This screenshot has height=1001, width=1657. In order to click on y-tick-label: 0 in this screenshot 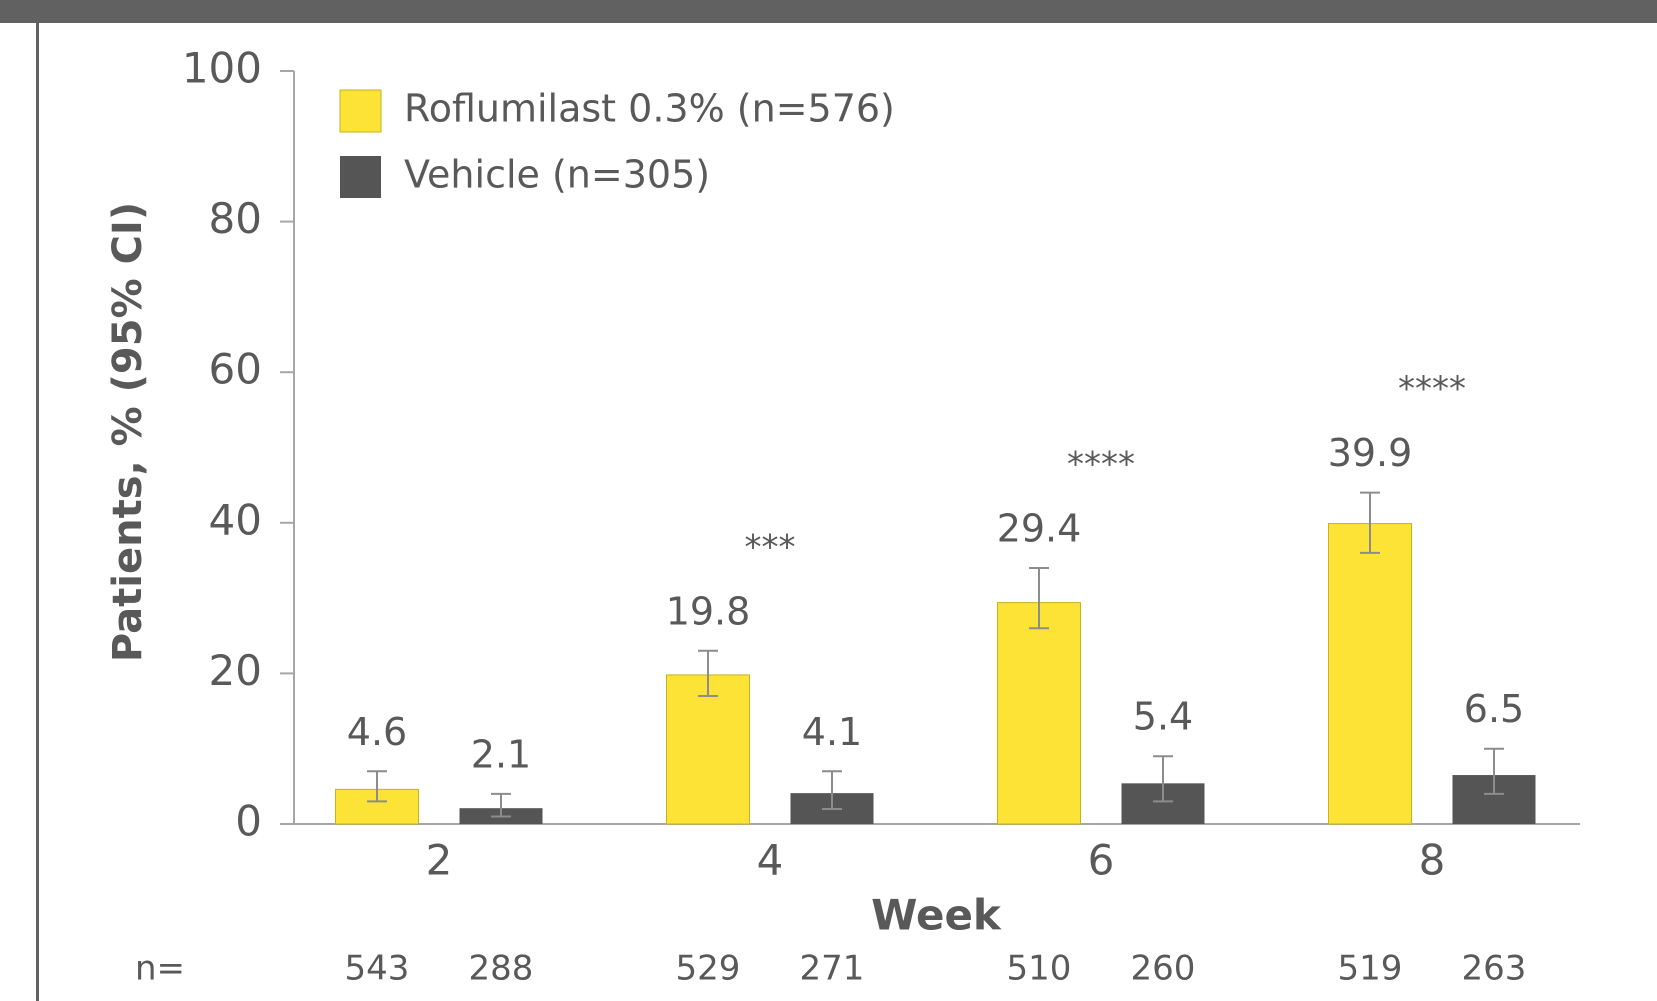, I will do `click(248, 821)`.